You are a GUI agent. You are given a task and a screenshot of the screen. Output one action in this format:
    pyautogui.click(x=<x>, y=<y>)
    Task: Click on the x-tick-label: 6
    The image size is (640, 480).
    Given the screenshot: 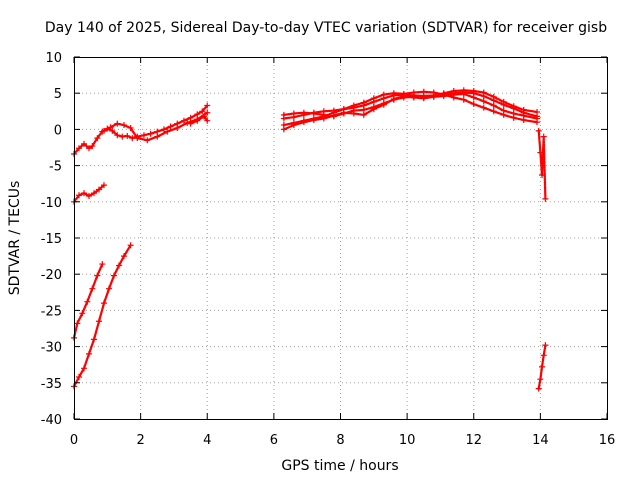 What is the action you would take?
    pyautogui.click(x=274, y=440)
    